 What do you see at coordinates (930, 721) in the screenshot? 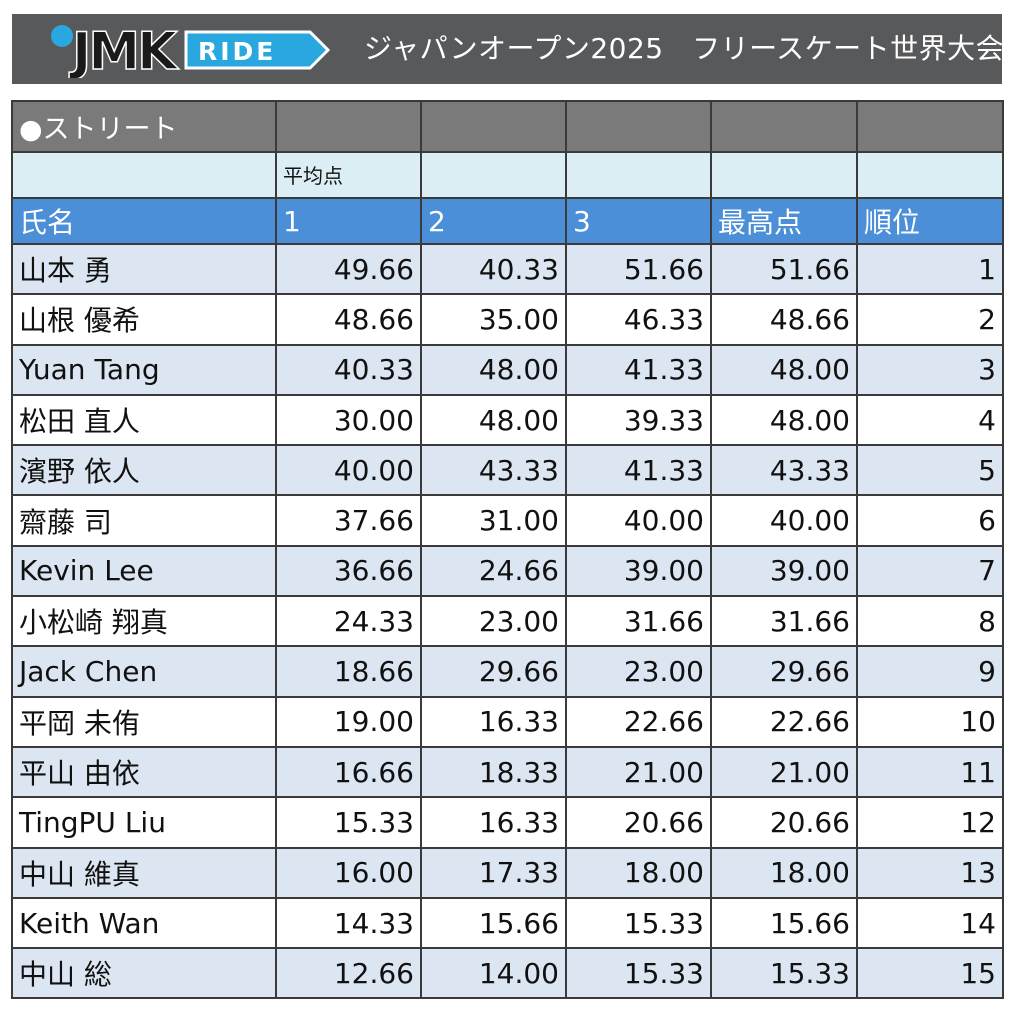
I see `rank-value: 10` at bounding box center [930, 721].